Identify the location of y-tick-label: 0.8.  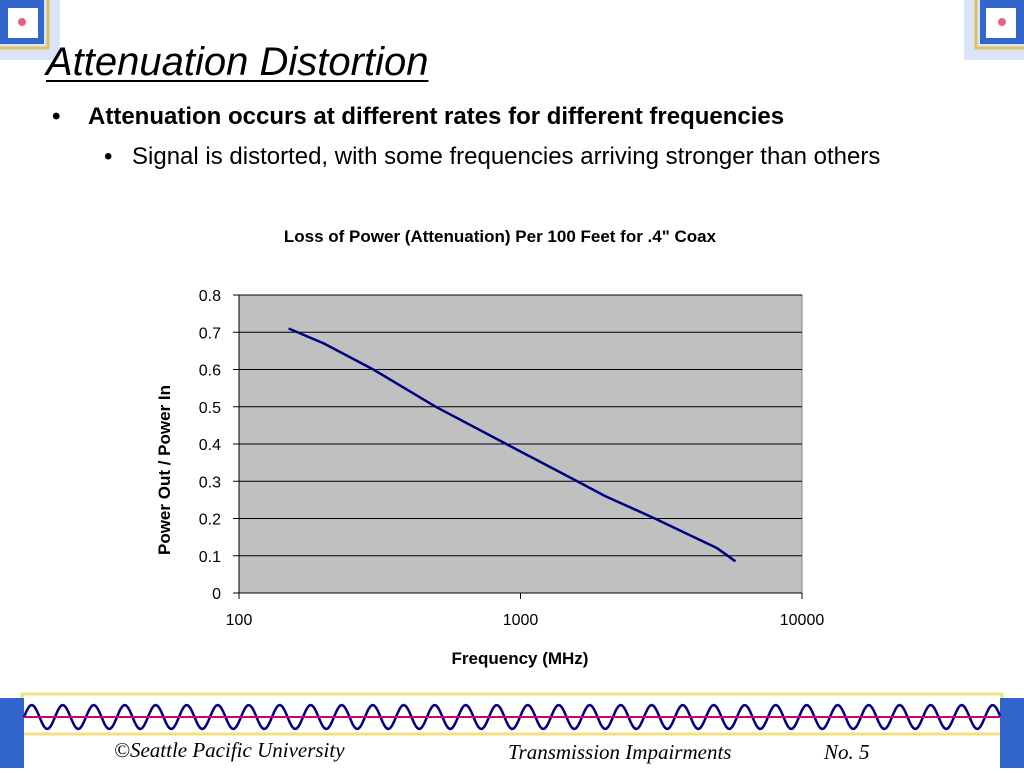
(210, 296).